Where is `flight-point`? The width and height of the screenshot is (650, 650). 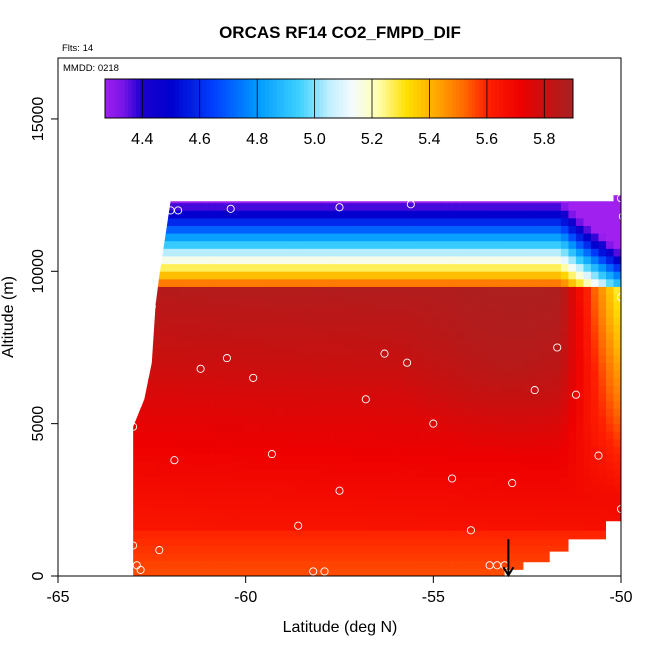 flight-point is located at coordinates (433, 423).